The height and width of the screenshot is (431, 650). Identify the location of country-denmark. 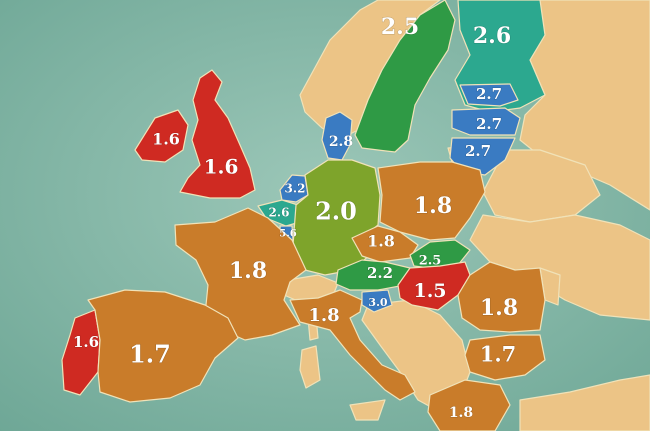
(337, 136).